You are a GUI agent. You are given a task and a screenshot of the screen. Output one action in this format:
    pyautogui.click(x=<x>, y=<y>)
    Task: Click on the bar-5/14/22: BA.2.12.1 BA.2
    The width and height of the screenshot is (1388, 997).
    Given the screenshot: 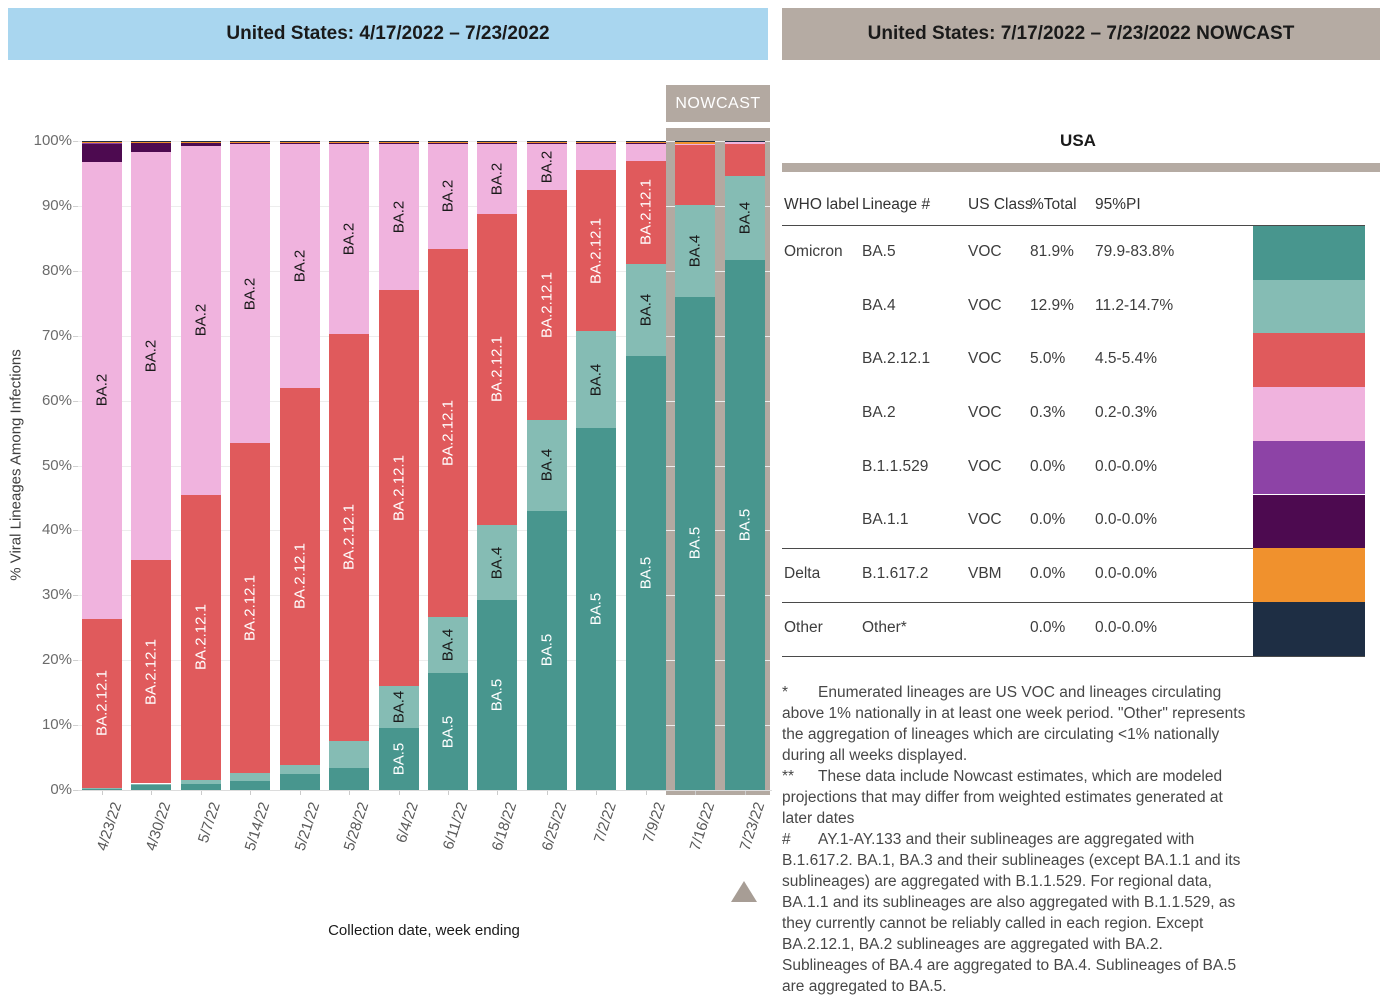 What is the action you would take?
    pyautogui.click(x=250, y=465)
    